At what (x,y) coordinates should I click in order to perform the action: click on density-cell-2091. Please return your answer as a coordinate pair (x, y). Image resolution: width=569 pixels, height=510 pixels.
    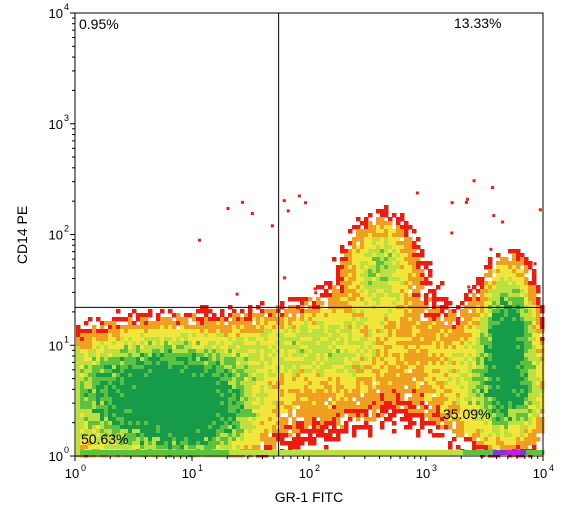
    Looking at the image, I should click on (470, 359).